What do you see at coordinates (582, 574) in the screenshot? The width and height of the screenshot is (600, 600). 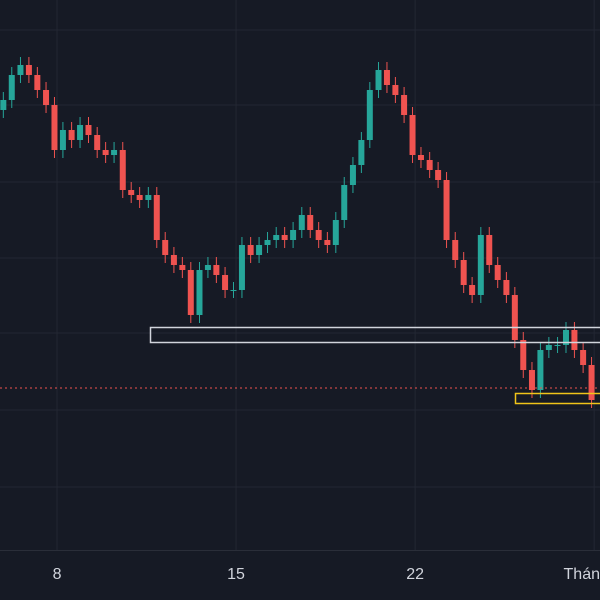 I see `x-tick-label: Thán` at bounding box center [582, 574].